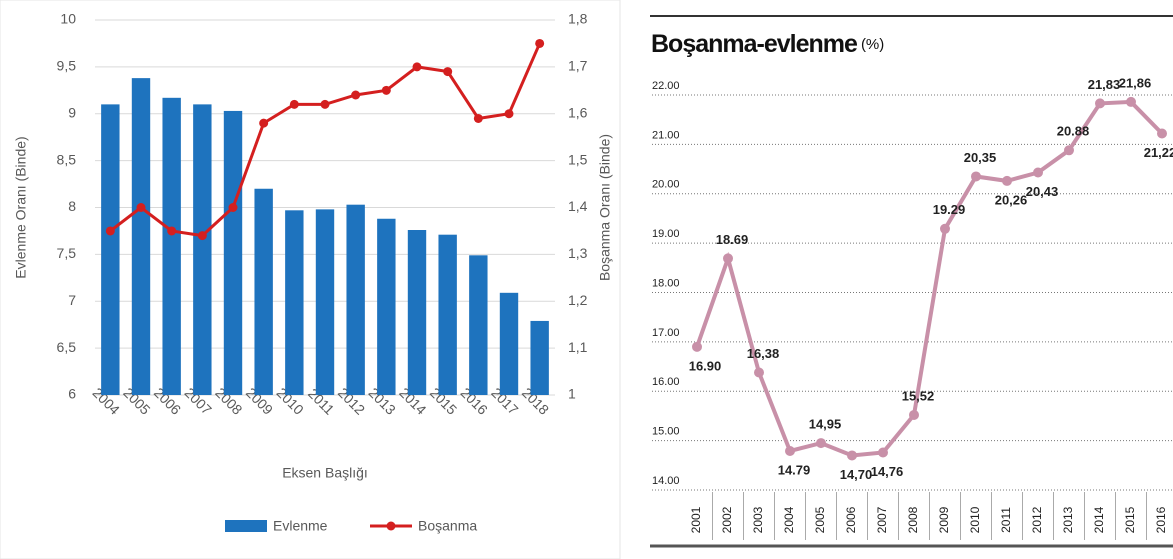 The image size is (1173, 559). What do you see at coordinates (1130, 519) in the screenshot?
I see `x-tick-label: 2015` at bounding box center [1130, 519].